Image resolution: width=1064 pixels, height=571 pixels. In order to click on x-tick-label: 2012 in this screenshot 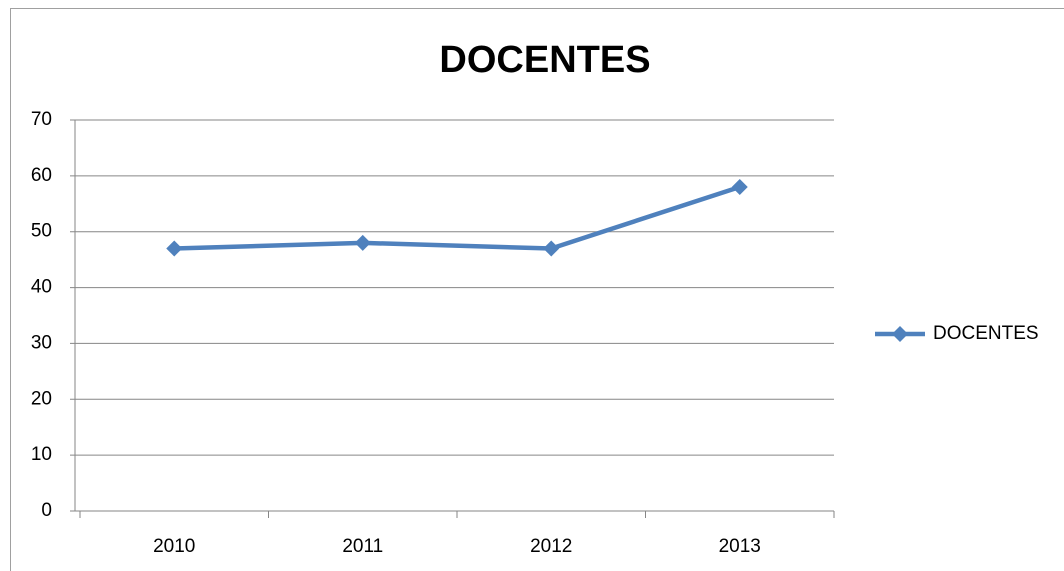, I will do `click(551, 546)`.